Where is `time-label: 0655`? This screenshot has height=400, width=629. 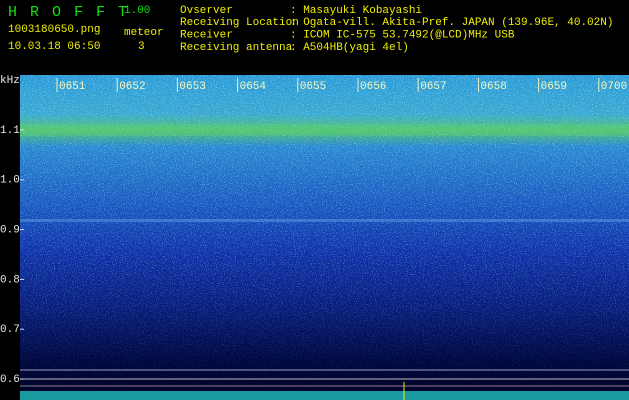
time-label: 0655 is located at coordinates (313, 87).